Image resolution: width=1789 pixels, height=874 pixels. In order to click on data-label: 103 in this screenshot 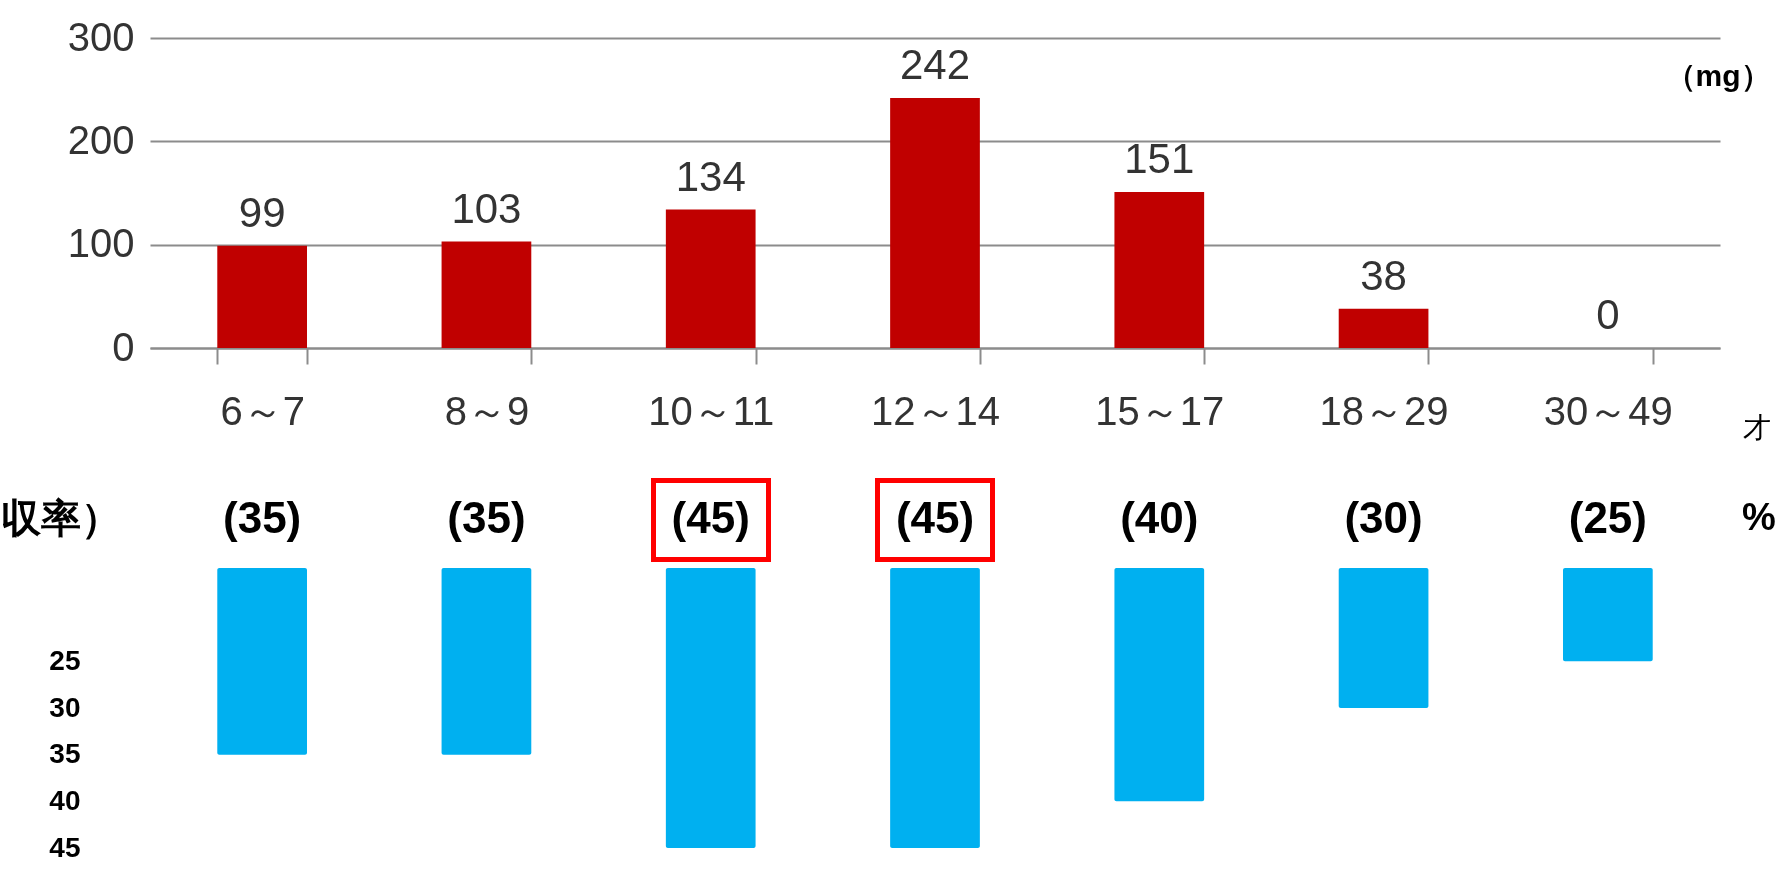, I will do `click(486, 208)`.